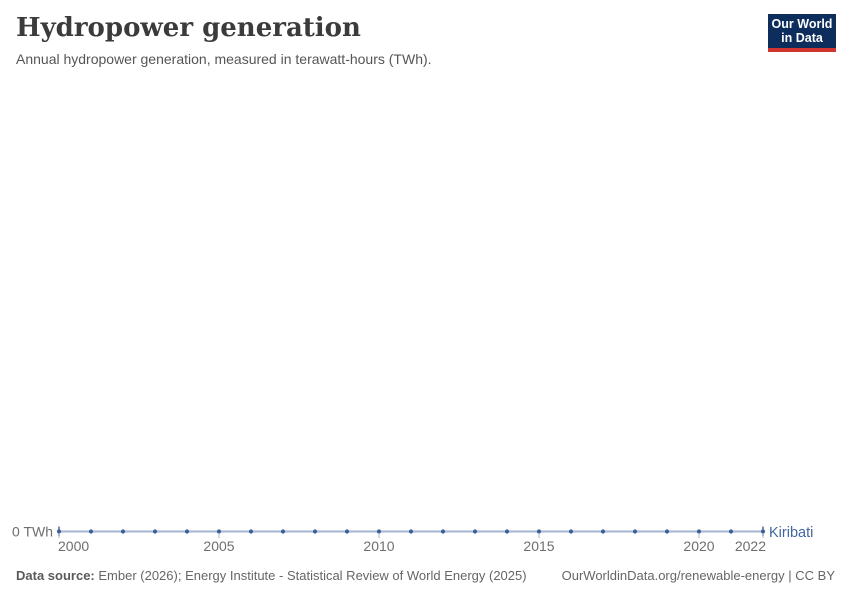 The height and width of the screenshot is (600, 850). Describe the element at coordinates (32, 532) in the screenshot. I see `y-axis-tick-label: 0 TWh` at that location.